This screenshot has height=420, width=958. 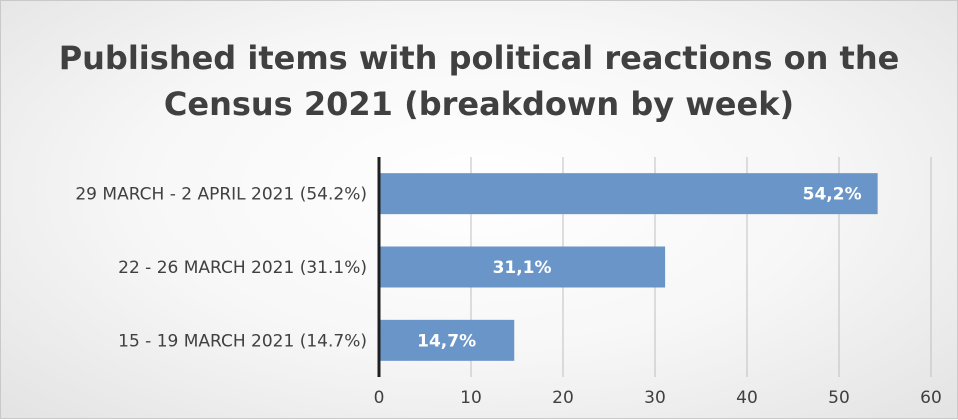 What do you see at coordinates (747, 398) in the screenshot?
I see `x-tick-label-40: 40` at bounding box center [747, 398].